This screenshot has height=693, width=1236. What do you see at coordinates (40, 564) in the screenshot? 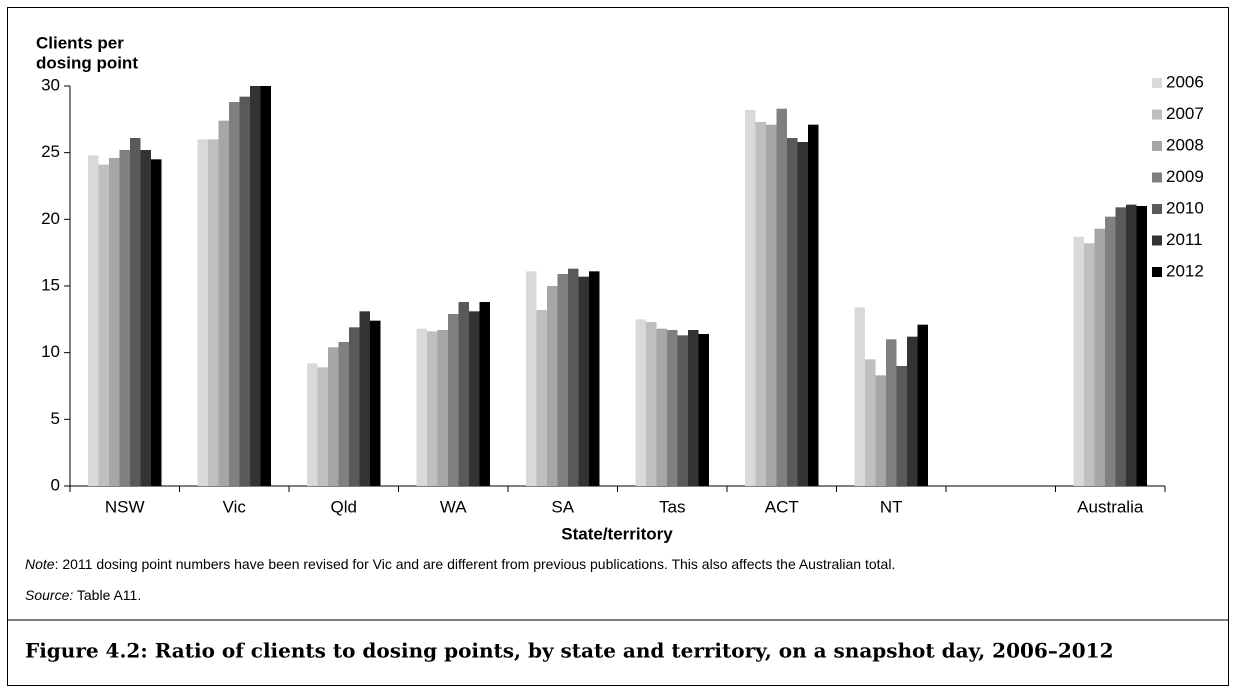
I see `note-label: Note` at bounding box center [40, 564].